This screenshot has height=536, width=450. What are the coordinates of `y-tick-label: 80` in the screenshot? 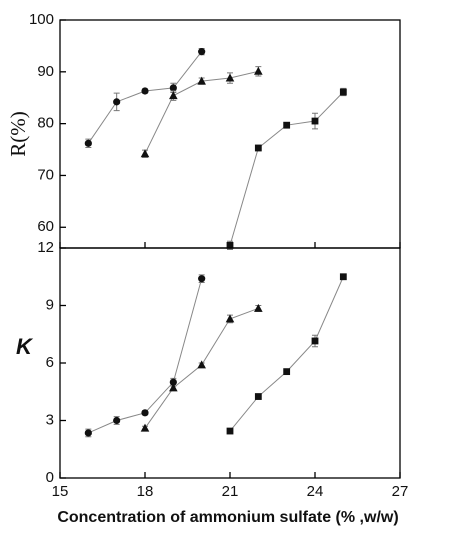 It's located at (45, 123).